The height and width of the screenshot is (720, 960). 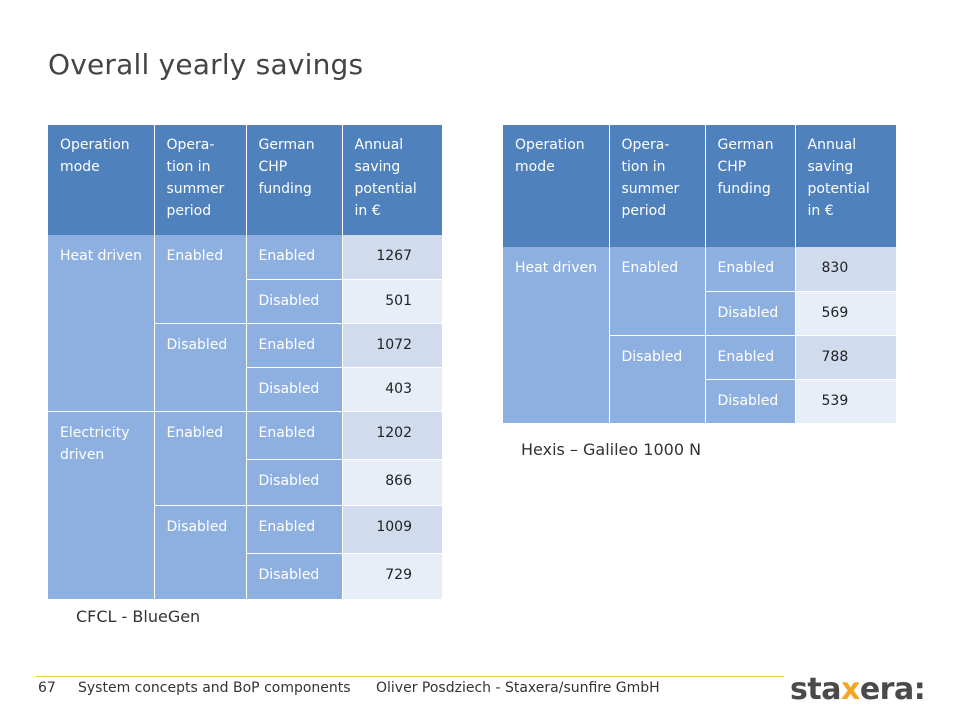 What do you see at coordinates (206, 64) in the screenshot?
I see `page-title: Overall yearly savings` at bounding box center [206, 64].